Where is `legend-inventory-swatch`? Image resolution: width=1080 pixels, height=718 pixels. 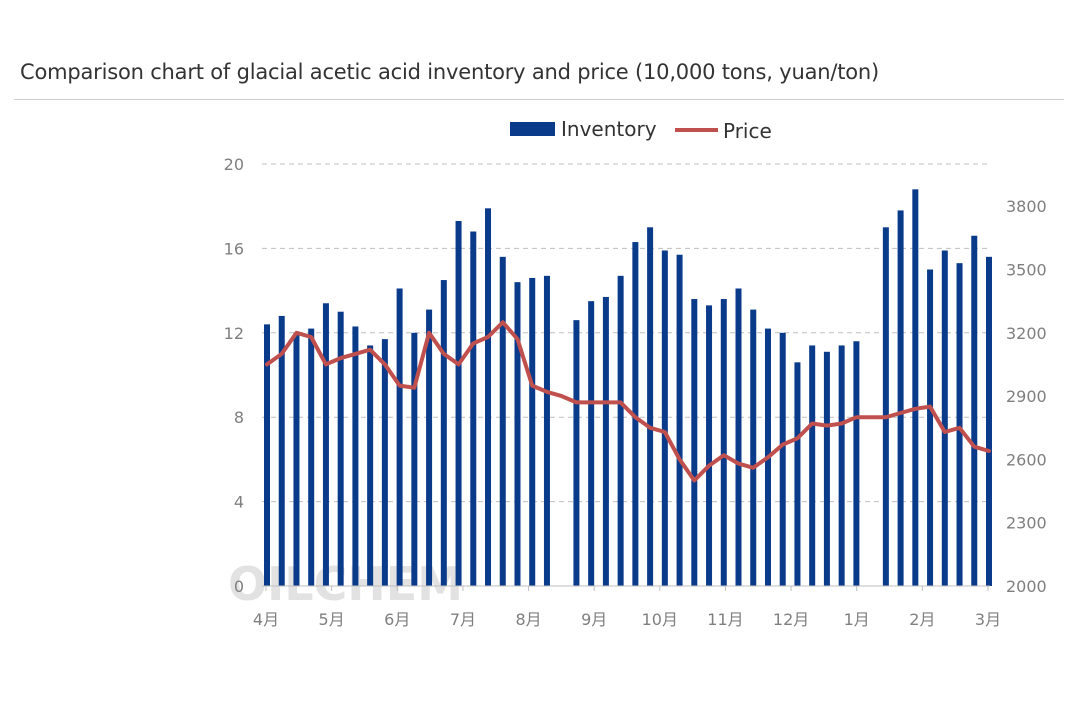
legend-inventory-swatch is located at coordinates (532, 129).